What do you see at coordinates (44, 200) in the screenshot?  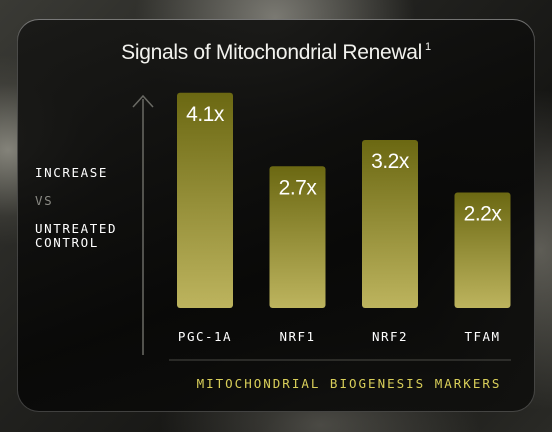 I see `y-label-vs: VS` at bounding box center [44, 200].